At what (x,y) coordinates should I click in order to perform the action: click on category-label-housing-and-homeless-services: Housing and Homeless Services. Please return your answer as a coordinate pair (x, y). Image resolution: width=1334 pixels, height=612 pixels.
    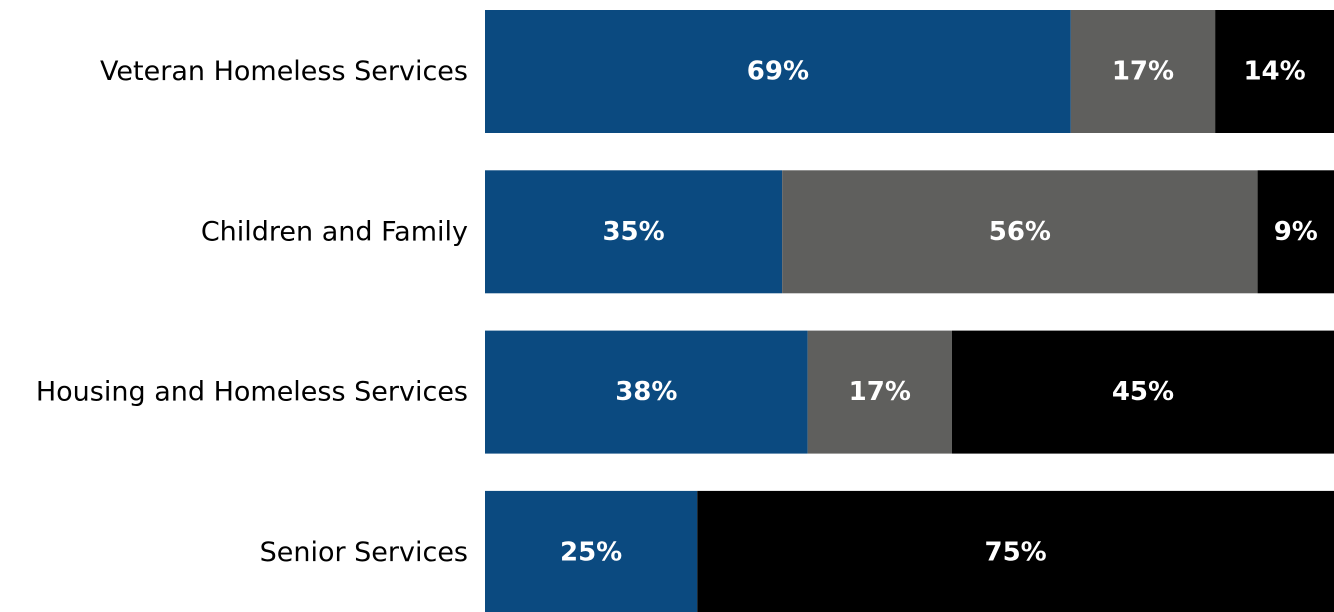
    Looking at the image, I should click on (252, 392).